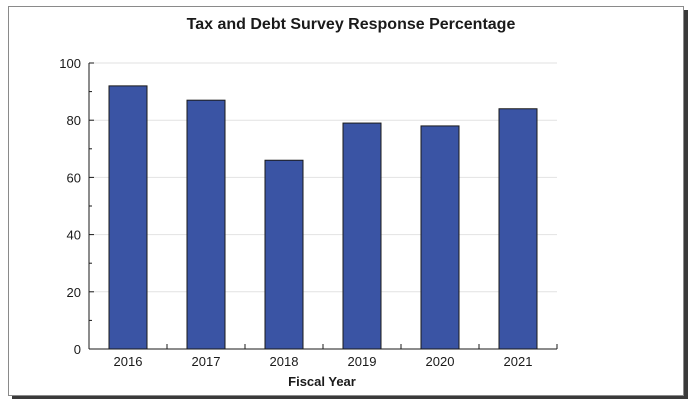 This screenshot has width=694, height=400. Describe the element at coordinates (518, 361) in the screenshot. I see `x-tick-label: 2021` at that location.